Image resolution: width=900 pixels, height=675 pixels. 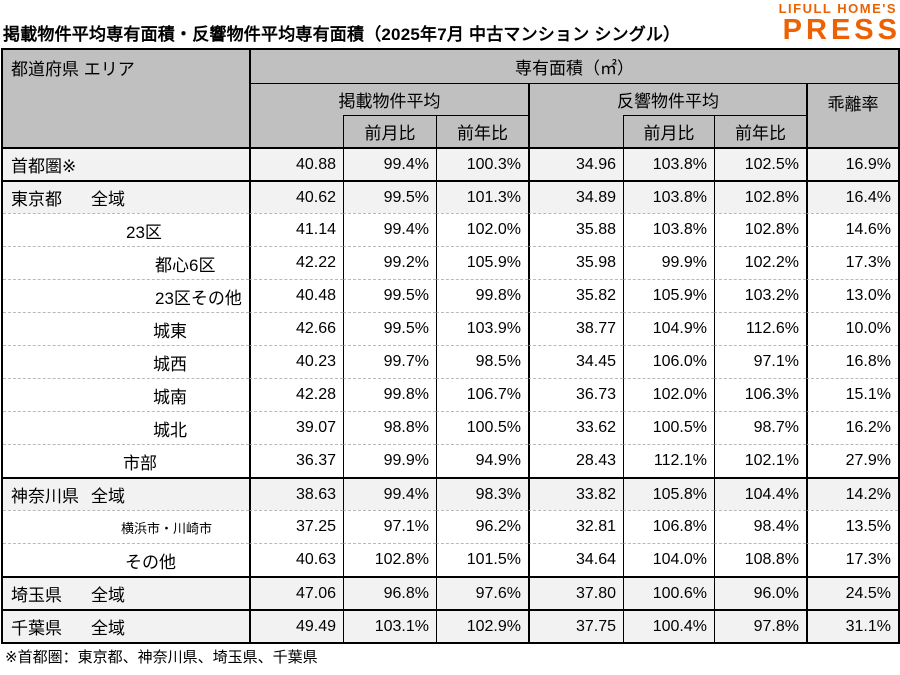 I want to click on value-cell: 40.63, so click(x=296, y=559).